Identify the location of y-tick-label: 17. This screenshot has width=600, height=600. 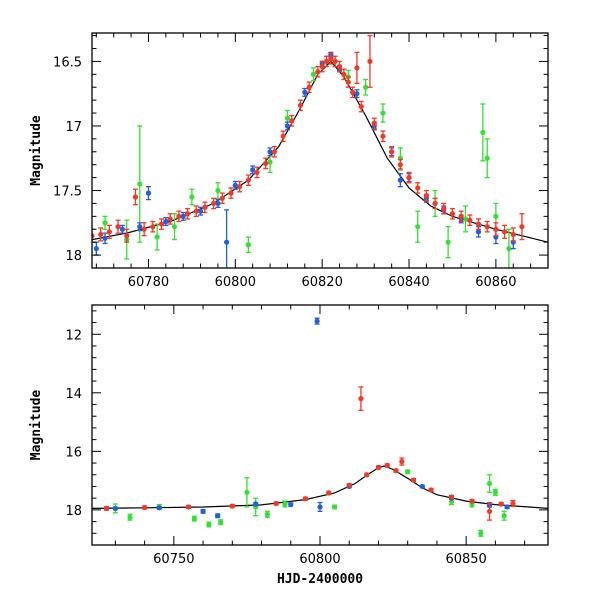
(73, 127).